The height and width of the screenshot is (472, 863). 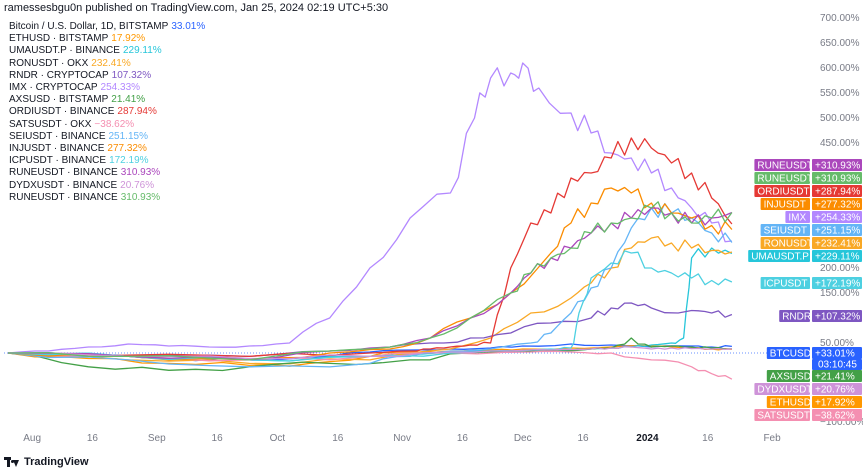 I want to click on tradingview-footer: TradingView, so click(x=46, y=462).